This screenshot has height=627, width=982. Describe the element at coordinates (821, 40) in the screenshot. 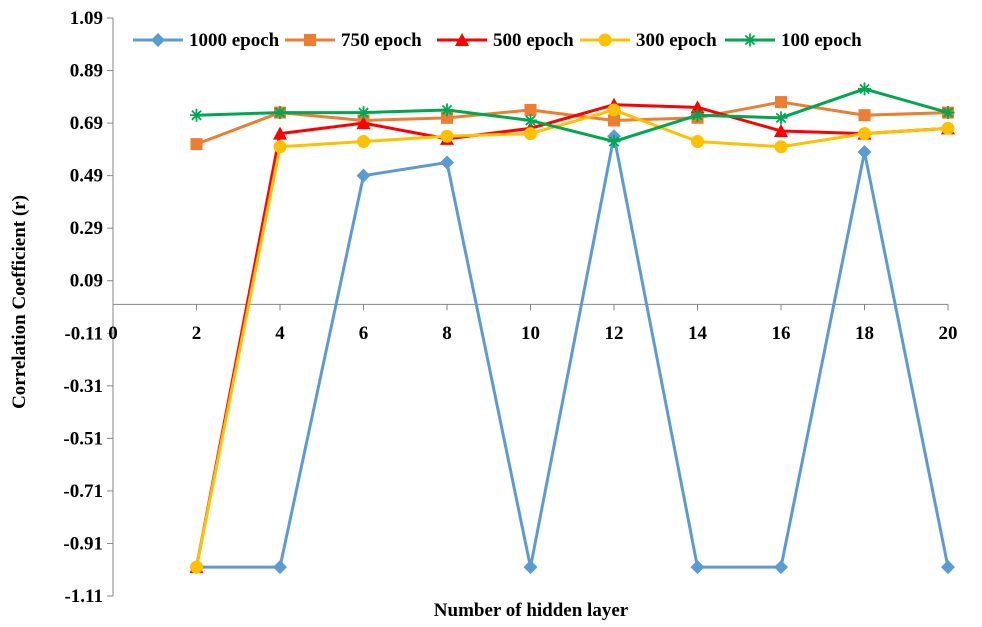

I see `legend-label: 100 epoch` at that location.